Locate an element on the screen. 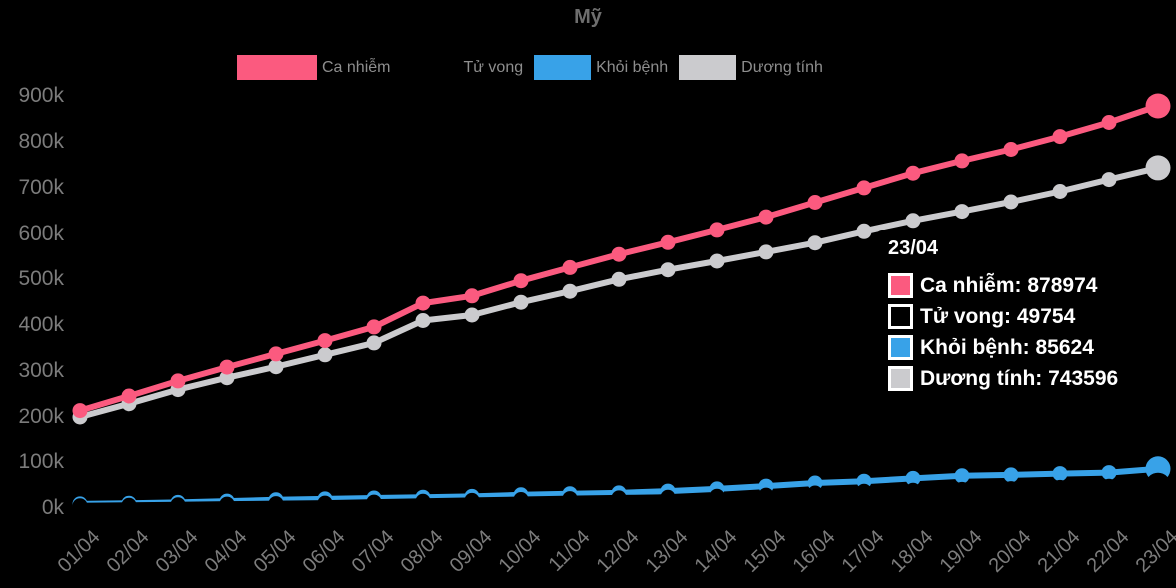  y-axis-tick-label: 700k is located at coordinates (41, 187).